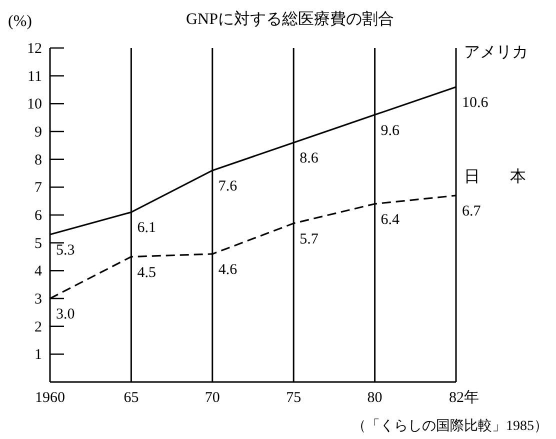 The height and width of the screenshot is (439, 556). What do you see at coordinates (212, 398) in the screenshot?
I see `x-tick-label: 70` at bounding box center [212, 398].